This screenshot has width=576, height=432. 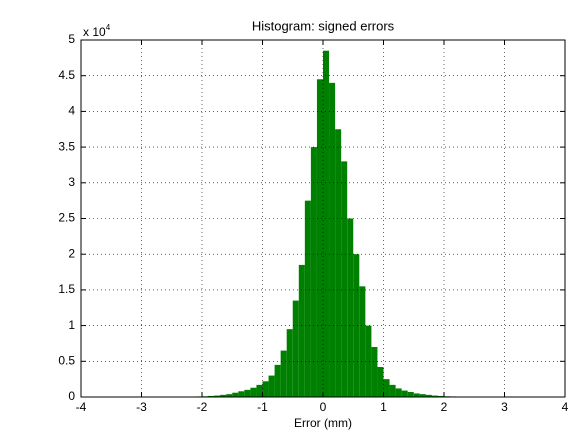 What do you see at coordinates (71, 182) in the screenshot?
I see `y-tick-label: 3` at bounding box center [71, 182].